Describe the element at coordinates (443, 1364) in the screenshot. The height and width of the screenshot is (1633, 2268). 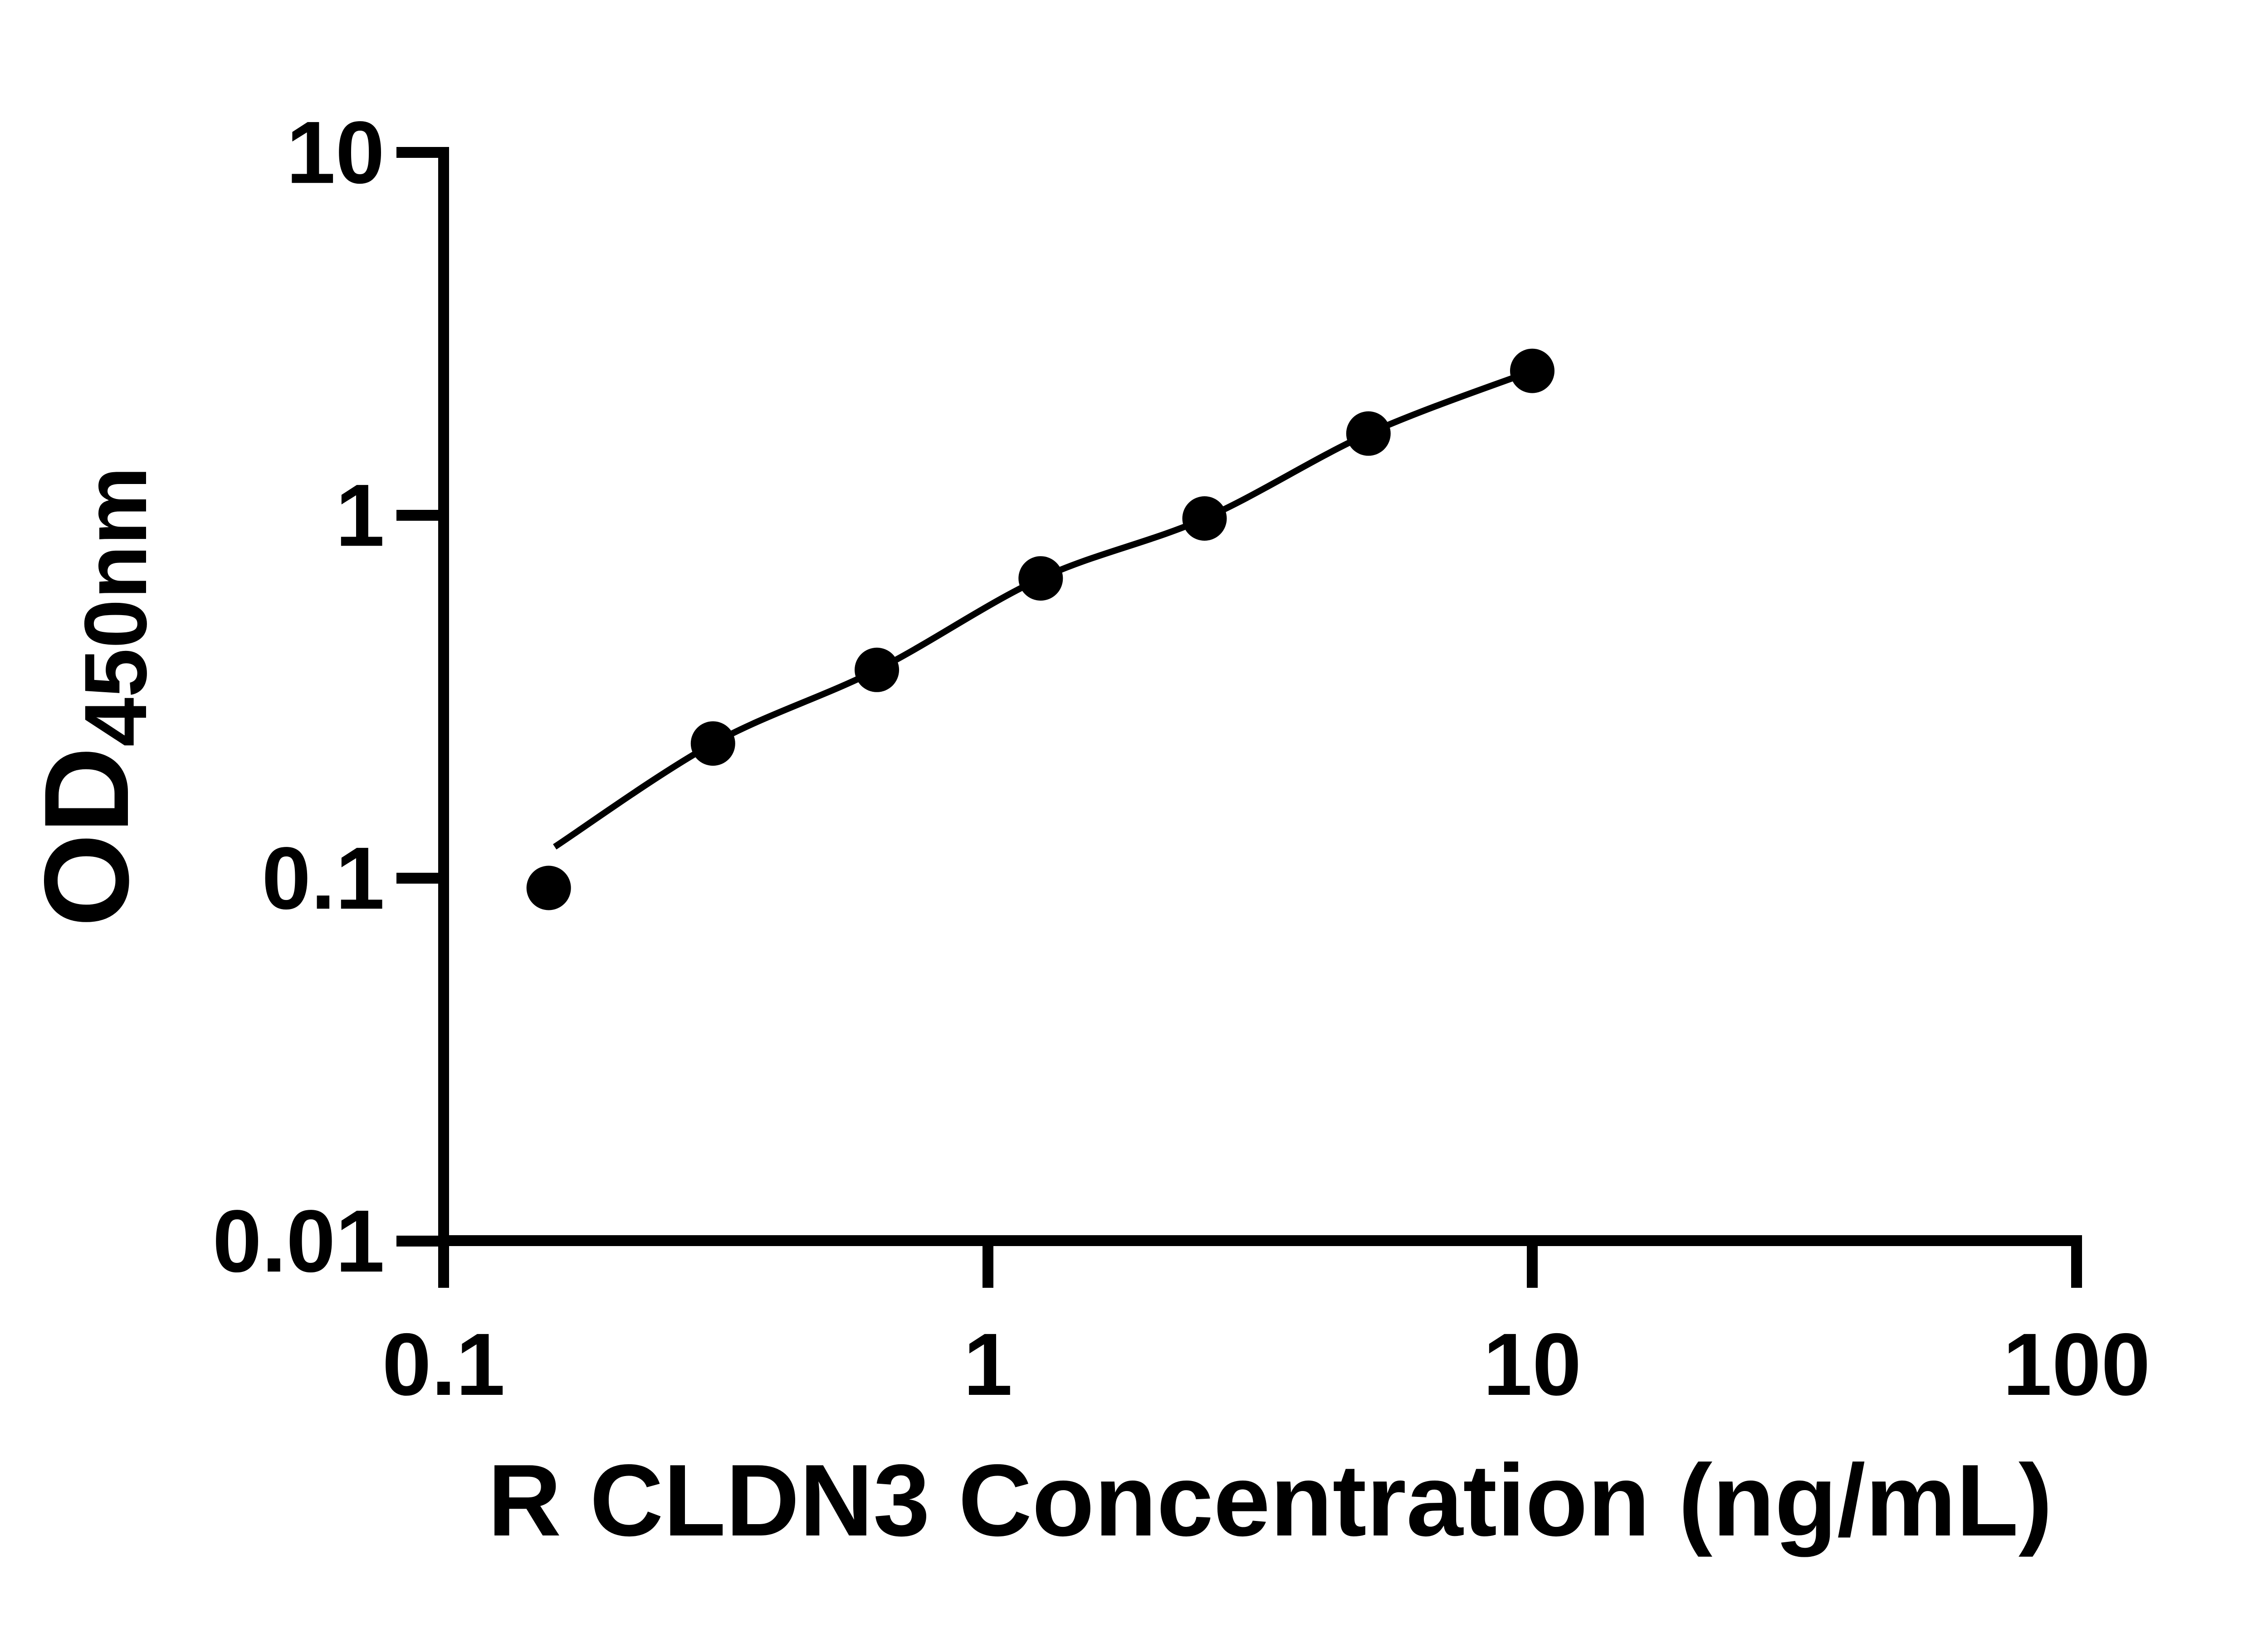
I see `x-tick-label: 0.1` at that location.